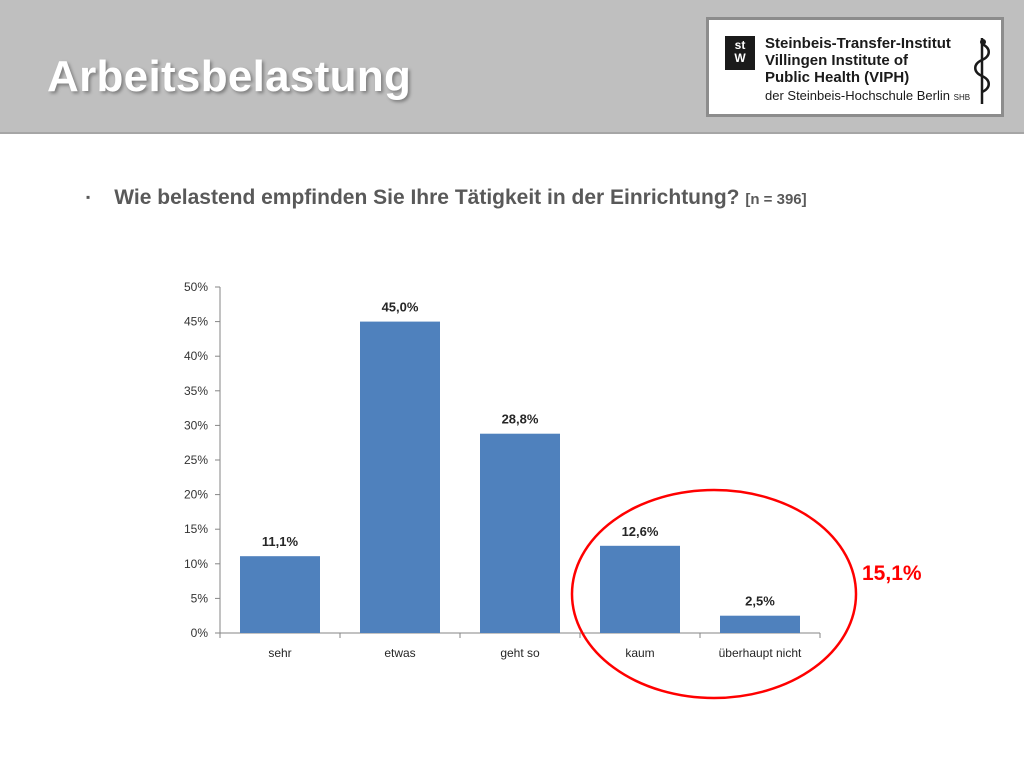 This screenshot has height=768, width=1024. What do you see at coordinates (714, 594) in the screenshot?
I see `highlight-circle` at bounding box center [714, 594].